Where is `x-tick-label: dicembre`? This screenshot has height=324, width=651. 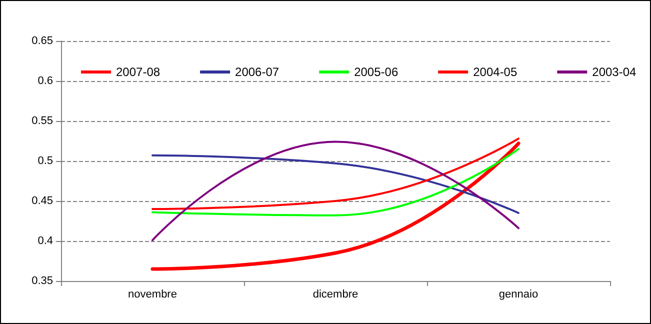
x-tick-label: dicembre is located at coordinates (335, 294).